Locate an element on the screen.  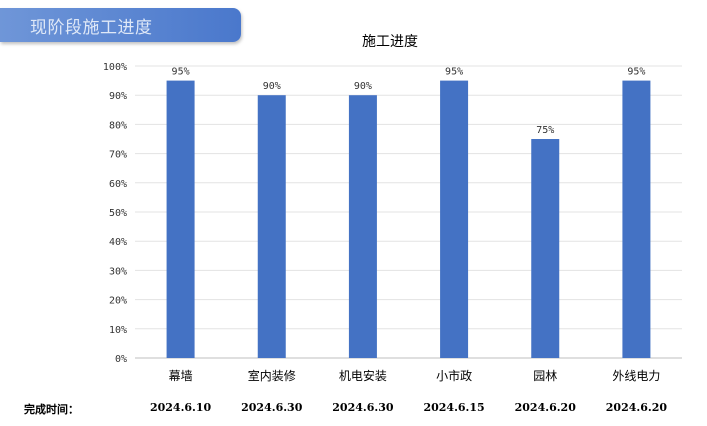
x-tick-label: 机电安装 is located at coordinates (363, 375).